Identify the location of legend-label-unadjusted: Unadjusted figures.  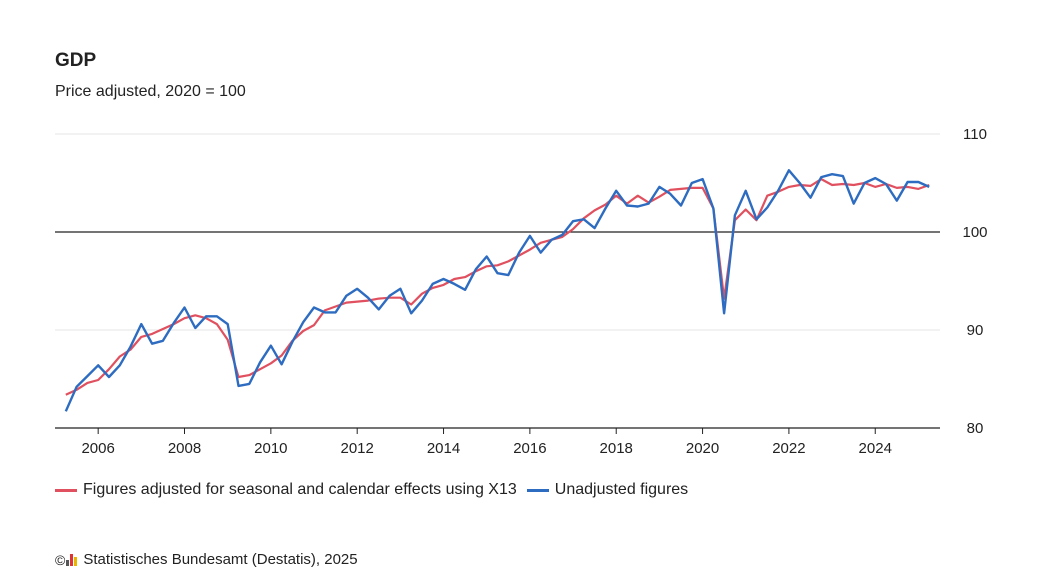
(621, 489).